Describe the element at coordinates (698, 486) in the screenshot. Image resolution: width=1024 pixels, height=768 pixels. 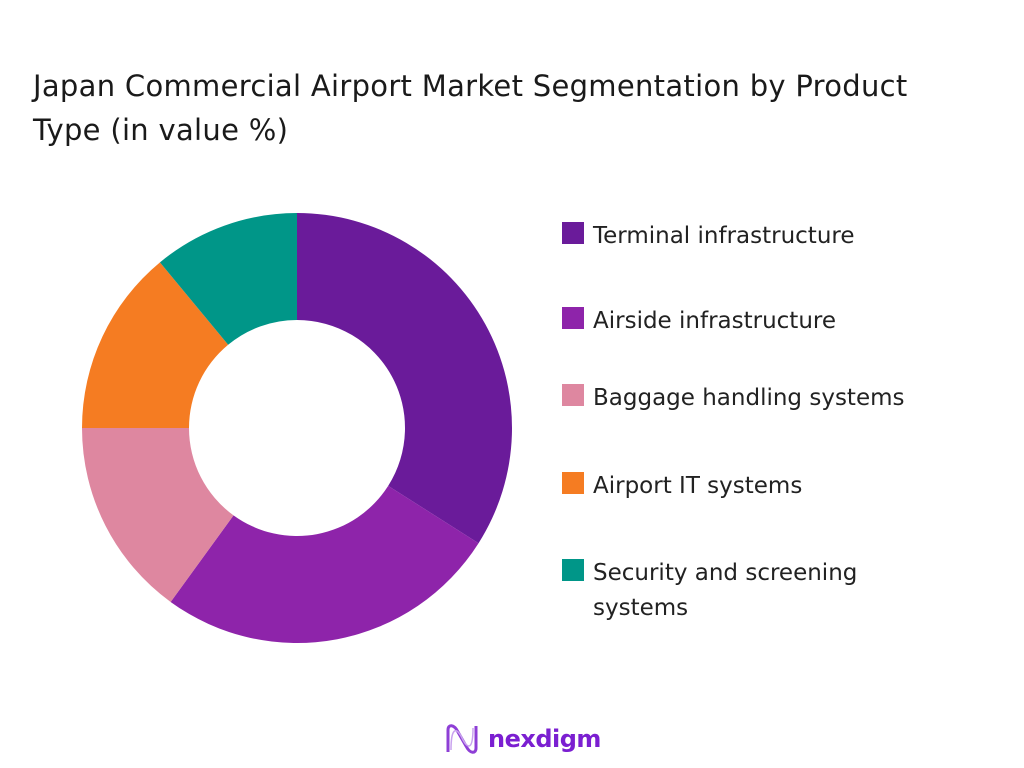
I see `legend-label: Airport IT systems` at that location.